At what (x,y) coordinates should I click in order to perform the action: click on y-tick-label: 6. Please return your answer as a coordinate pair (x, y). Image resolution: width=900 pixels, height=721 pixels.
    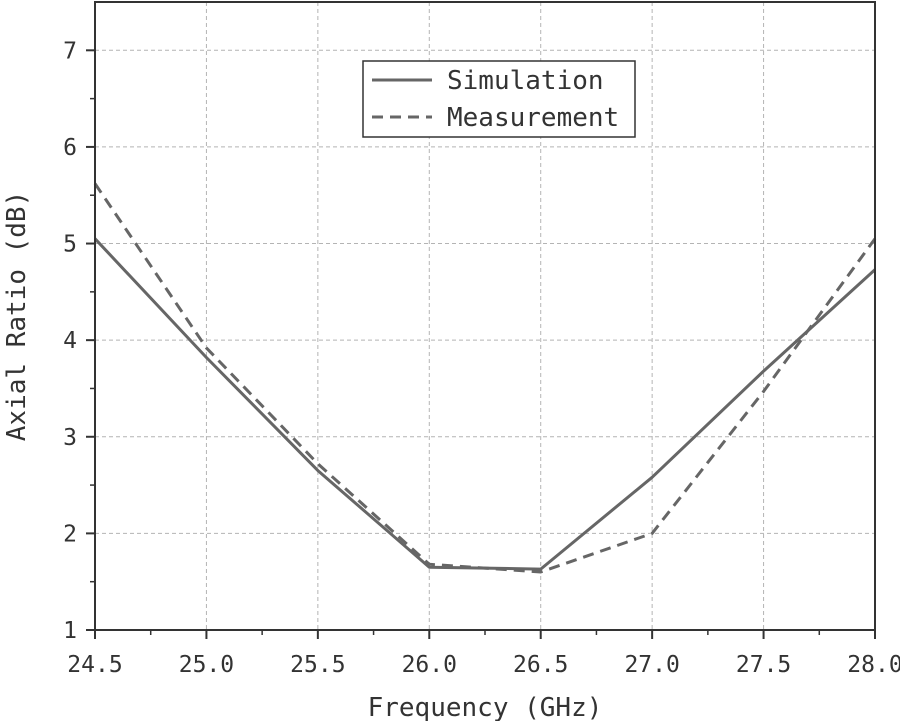
    Looking at the image, I should click on (70, 148).